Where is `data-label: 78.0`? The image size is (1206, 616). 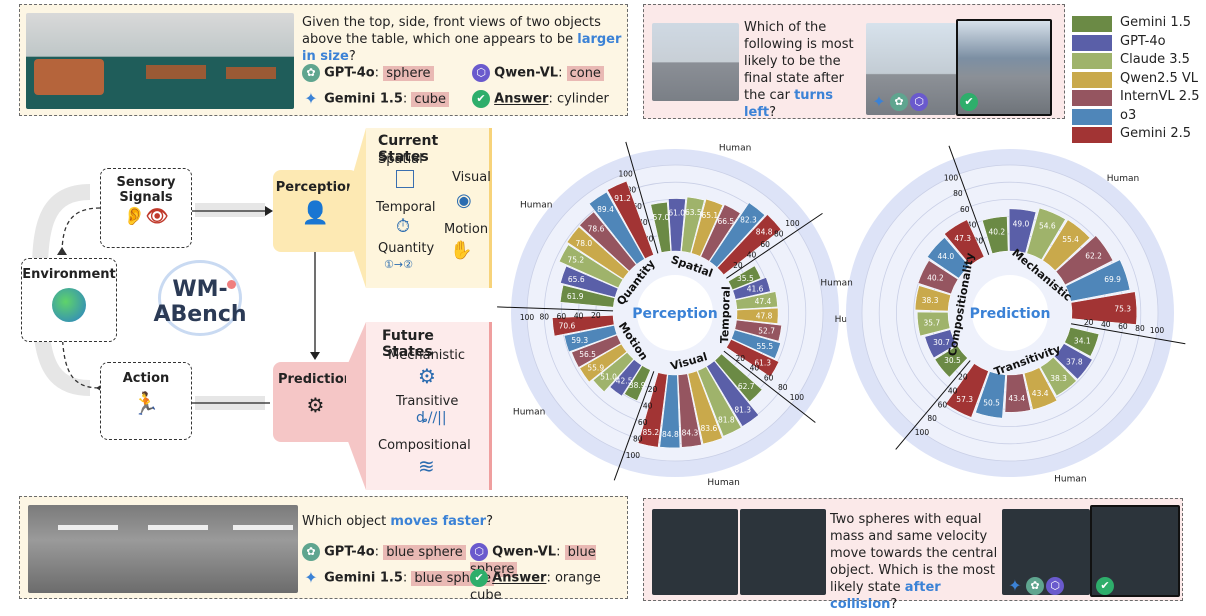 data-label: 78.0 is located at coordinates (583, 243).